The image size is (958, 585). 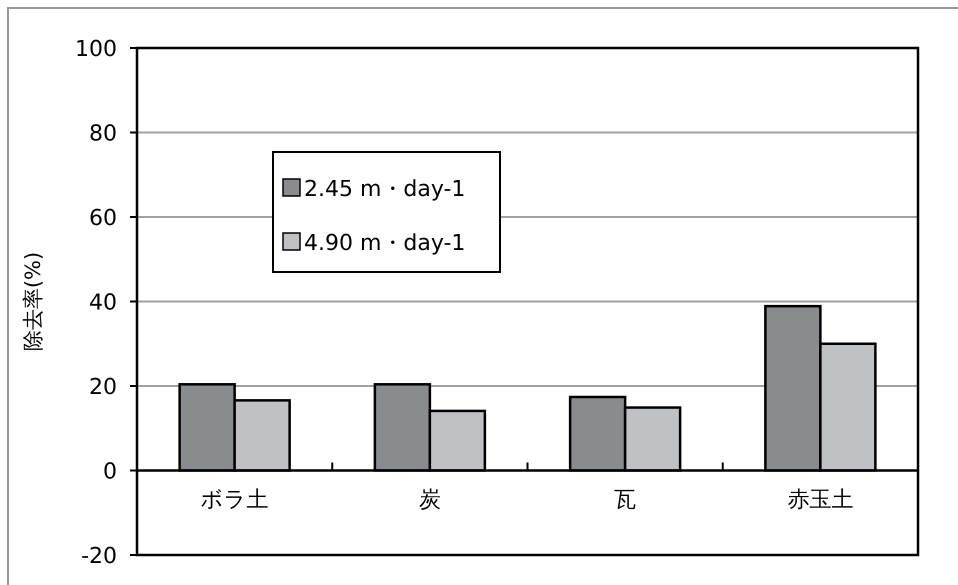 I want to click on y-tick-label: 100, so click(x=96, y=49).